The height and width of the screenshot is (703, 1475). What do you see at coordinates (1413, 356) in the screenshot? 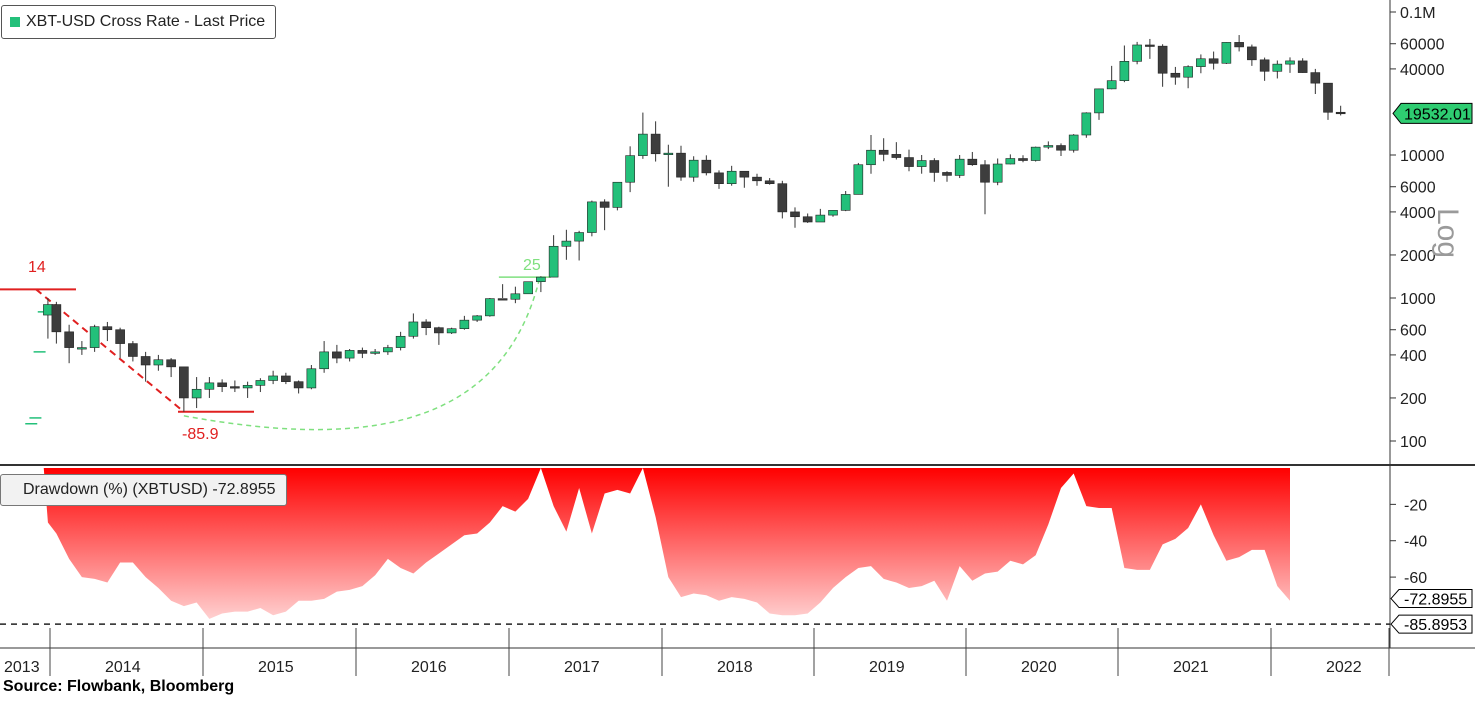
I see `price-y-tick-label: 400` at bounding box center [1413, 356].